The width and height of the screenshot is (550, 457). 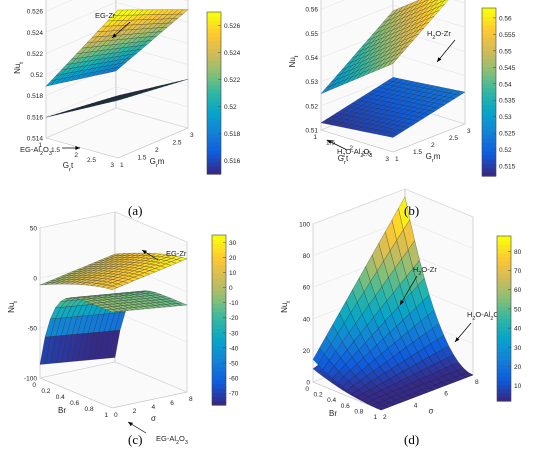 I want to click on surface-upper, so click(x=384, y=47).